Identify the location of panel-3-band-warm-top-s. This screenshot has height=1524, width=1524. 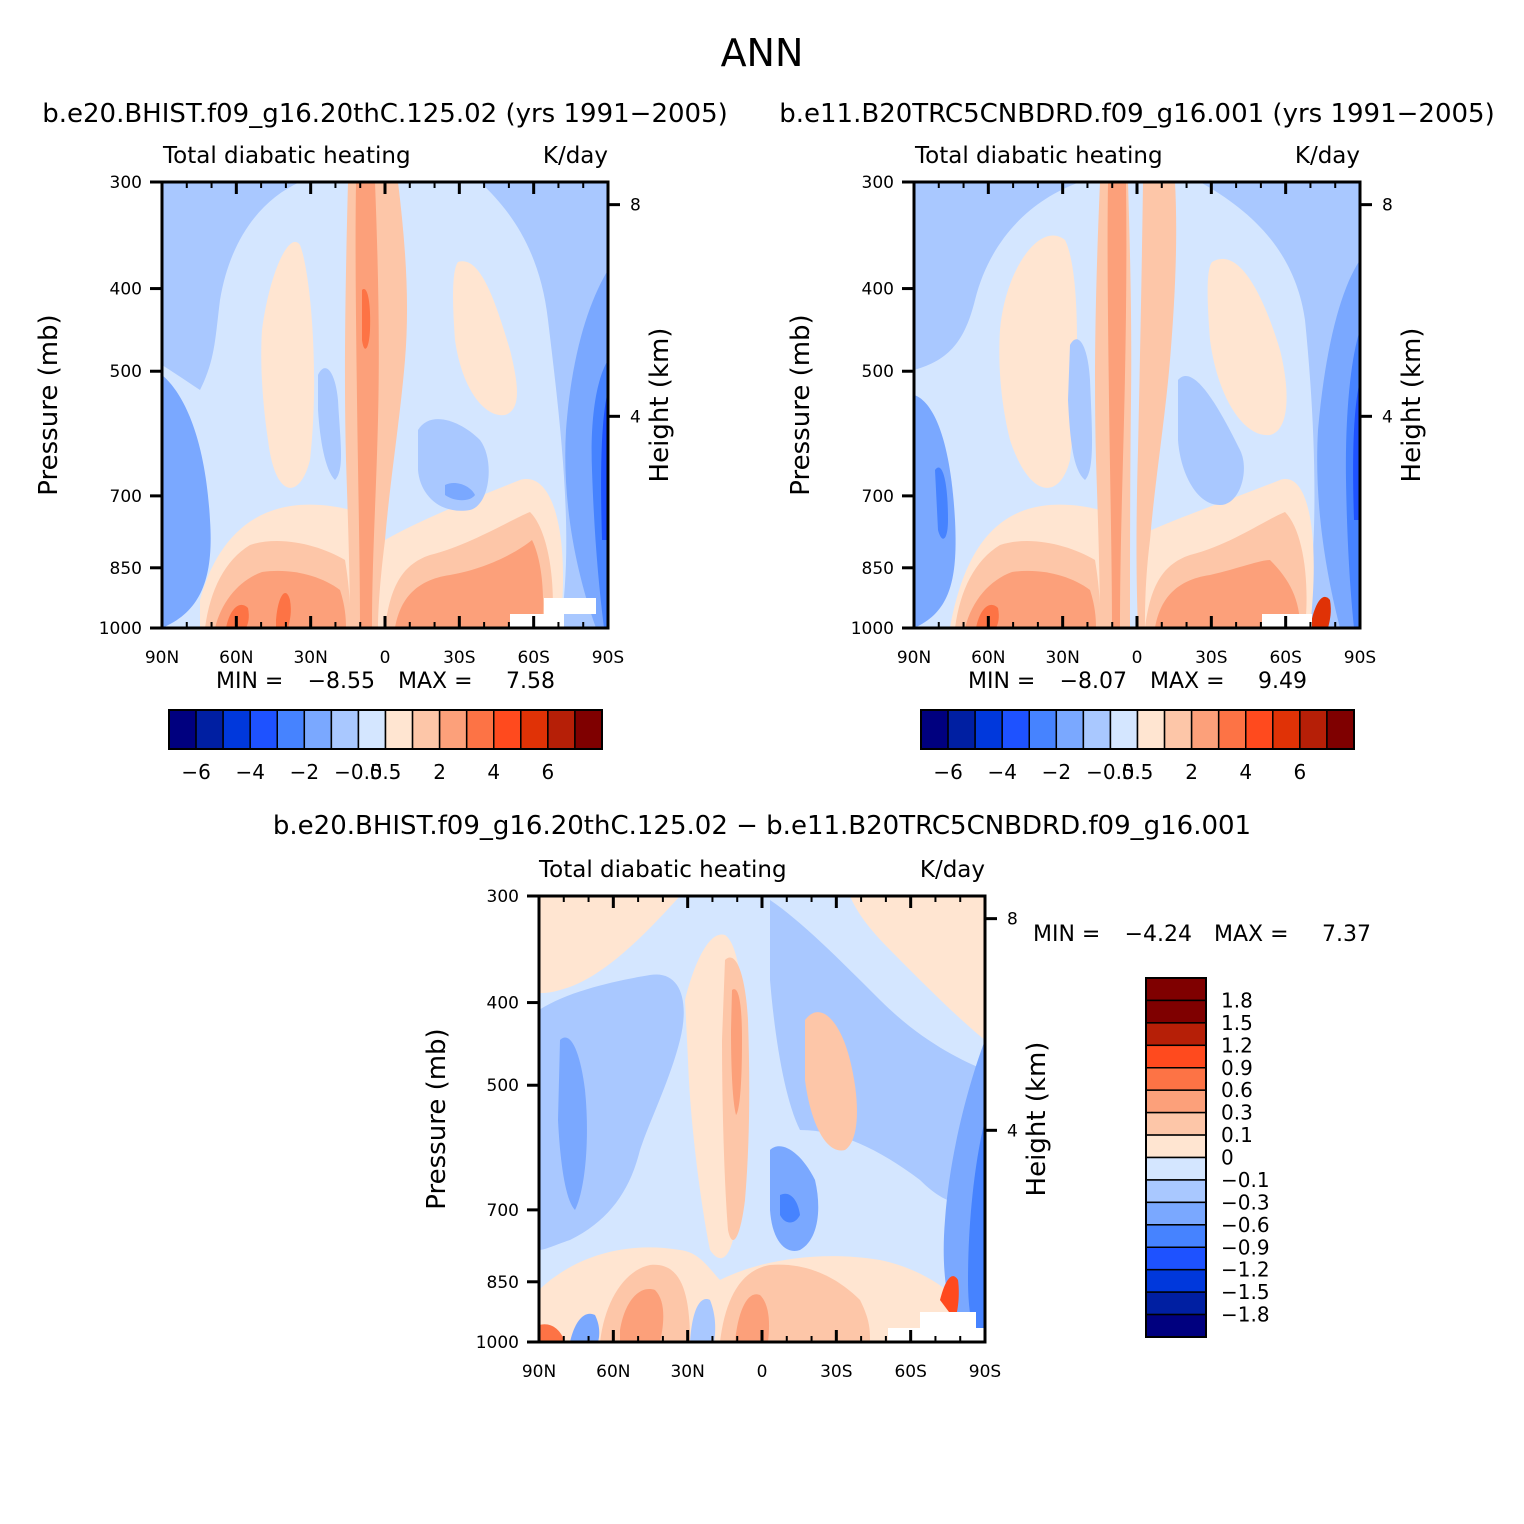
(917, 968).